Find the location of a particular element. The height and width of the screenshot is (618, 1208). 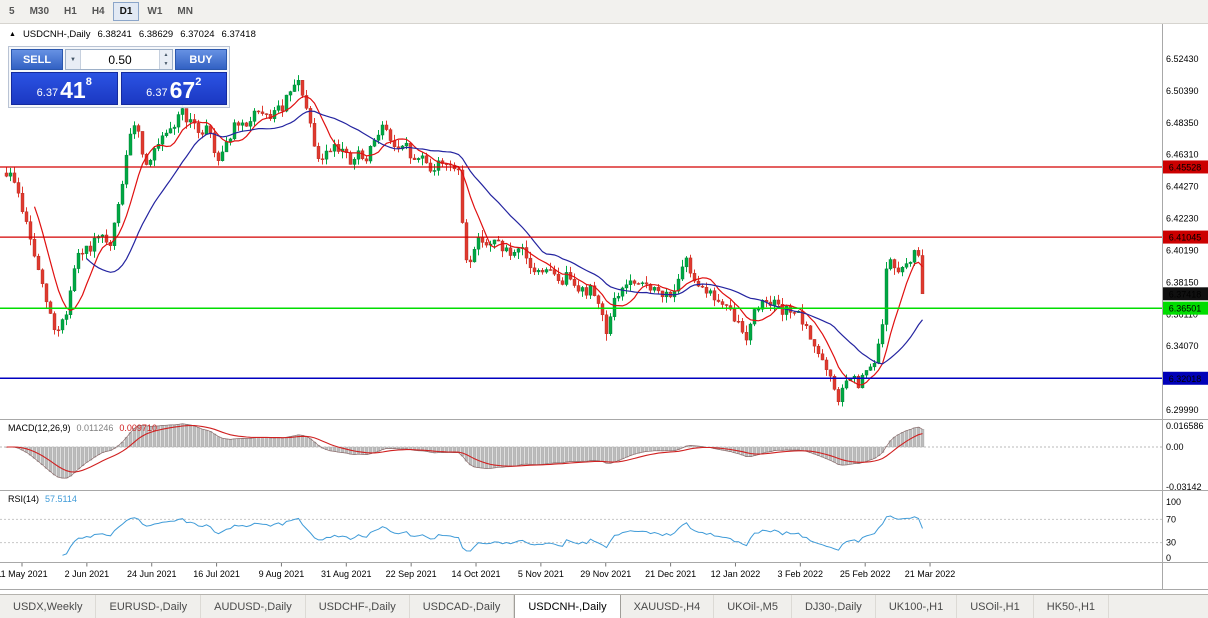

macd-series is located at coordinates (581, 451).